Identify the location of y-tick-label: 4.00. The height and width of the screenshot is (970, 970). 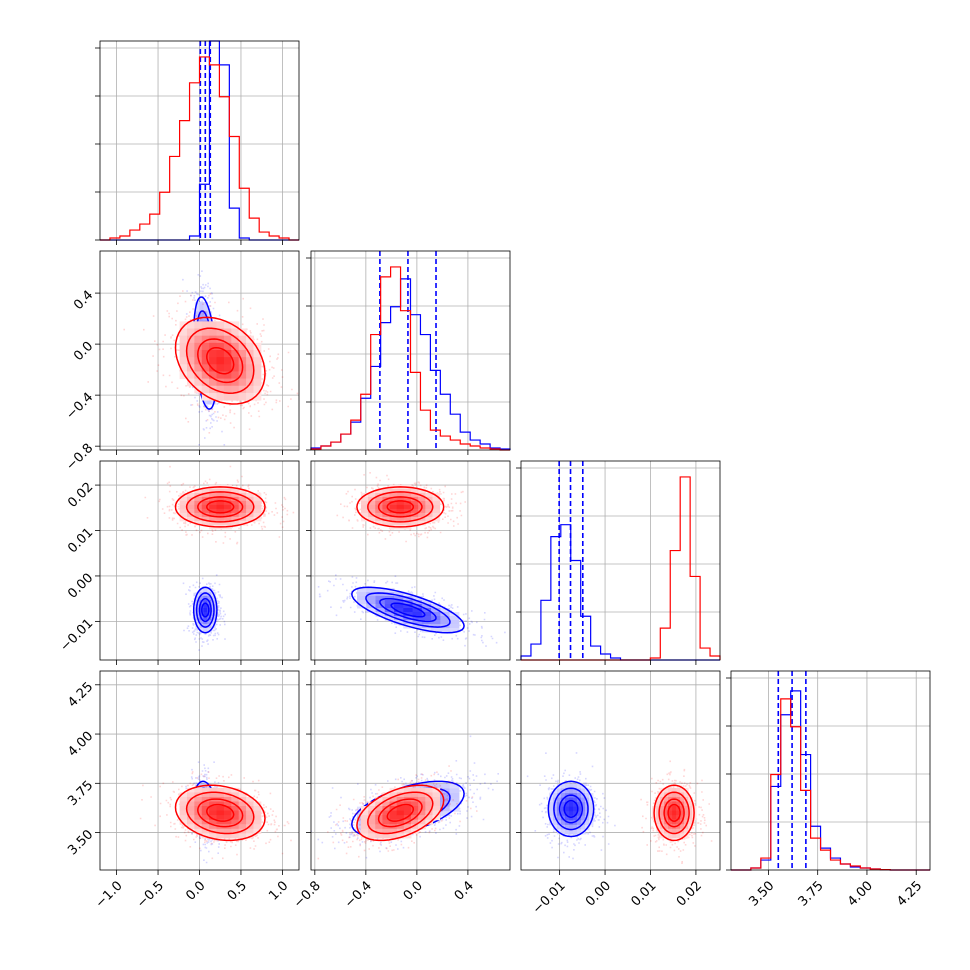
(80, 744).